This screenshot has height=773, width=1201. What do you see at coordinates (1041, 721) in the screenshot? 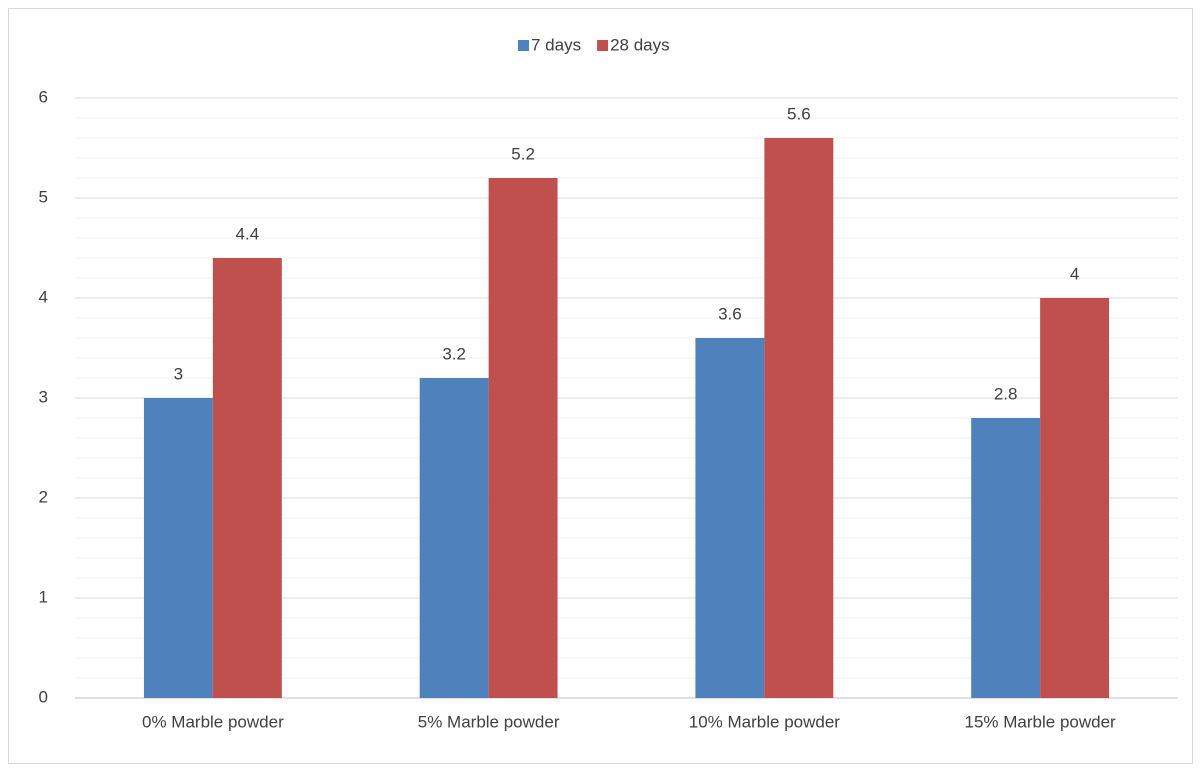
I see `x-tick-label: 15% Marble powder` at bounding box center [1041, 721].